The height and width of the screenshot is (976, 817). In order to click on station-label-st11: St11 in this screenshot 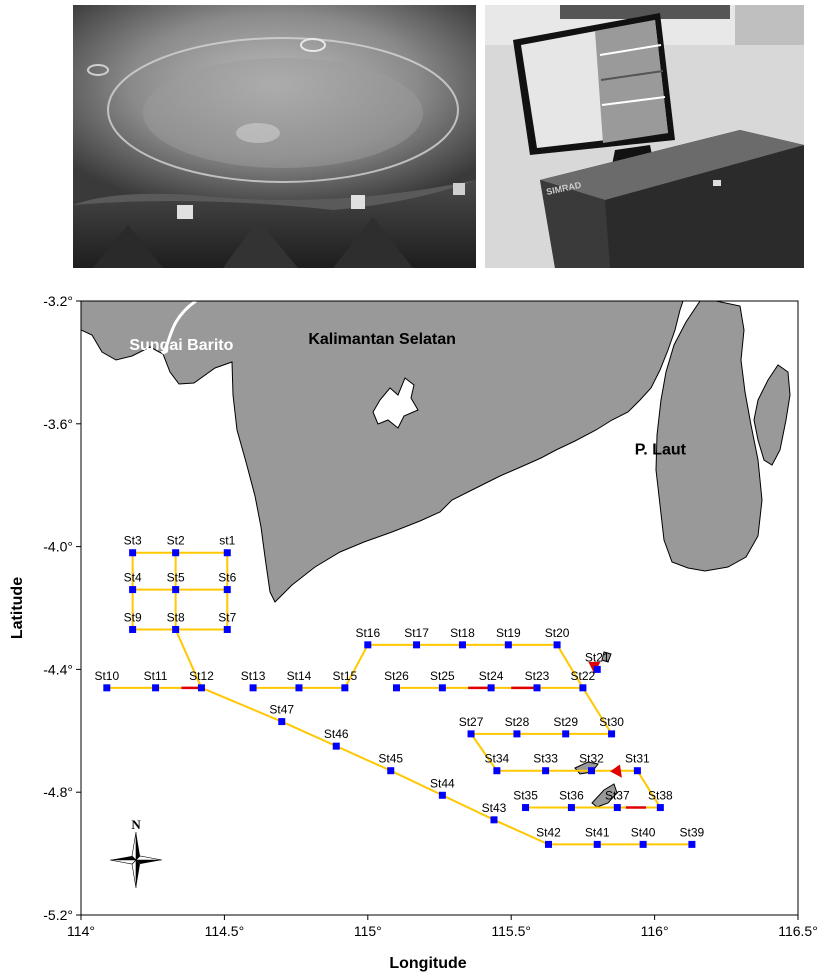, I will do `click(156, 676)`.